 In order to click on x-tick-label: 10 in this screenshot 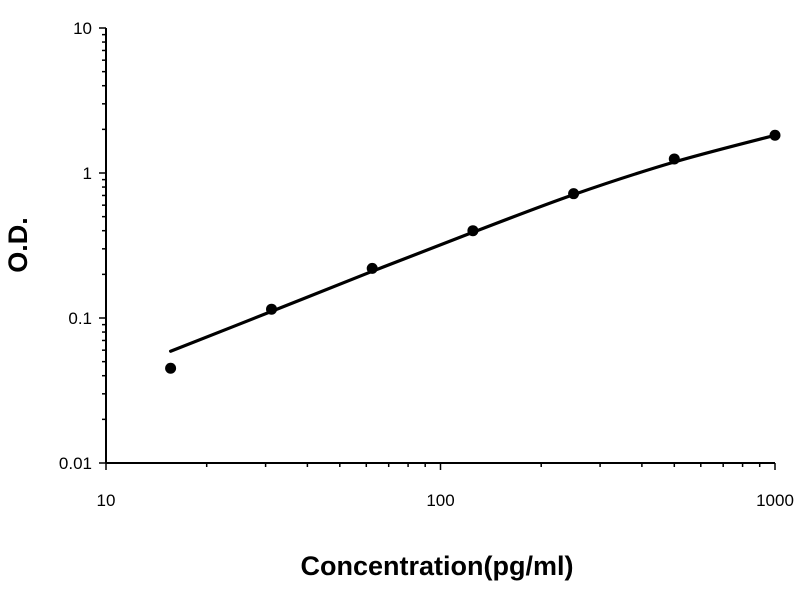, I will do `click(106, 500)`.